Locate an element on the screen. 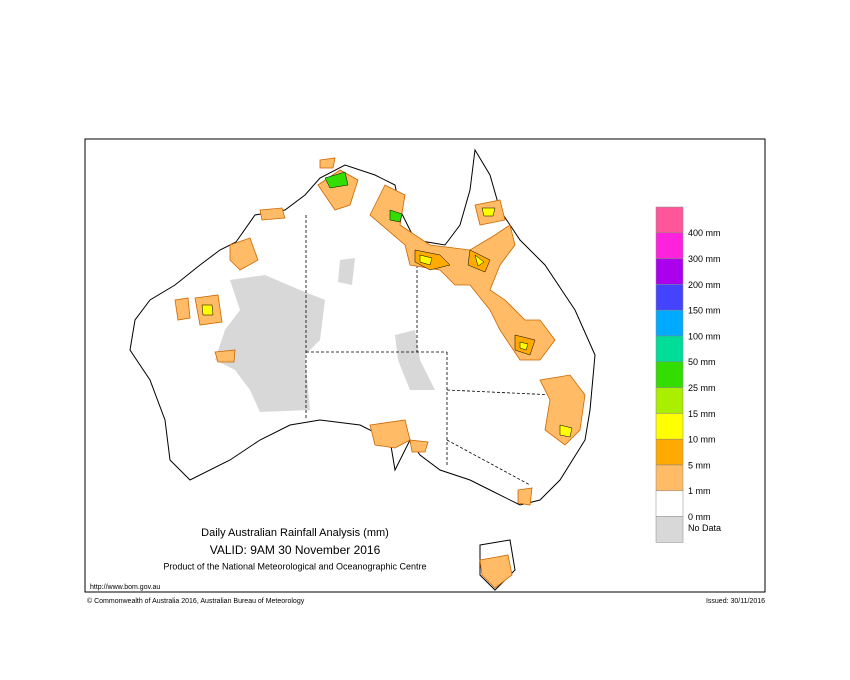 This screenshot has width=850, height=680. legend-label: 10 mm is located at coordinates (702, 440).